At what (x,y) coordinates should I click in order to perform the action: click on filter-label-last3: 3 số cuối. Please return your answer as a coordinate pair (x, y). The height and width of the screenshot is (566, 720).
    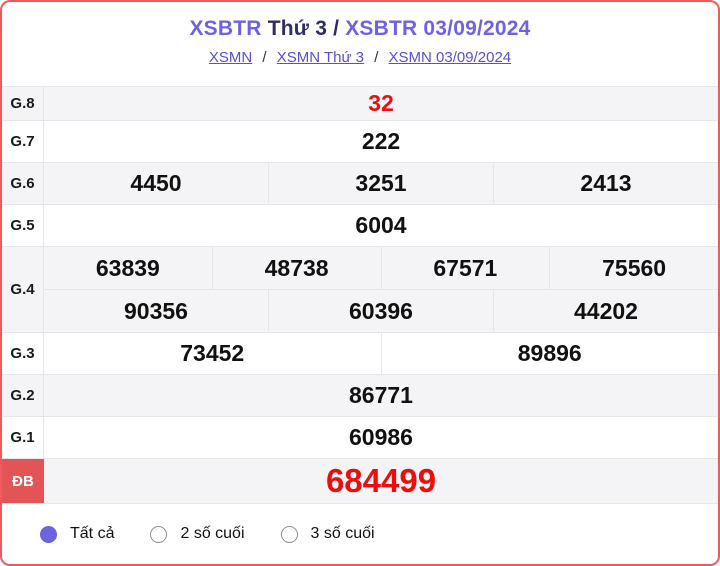
    Looking at the image, I should click on (342, 533).